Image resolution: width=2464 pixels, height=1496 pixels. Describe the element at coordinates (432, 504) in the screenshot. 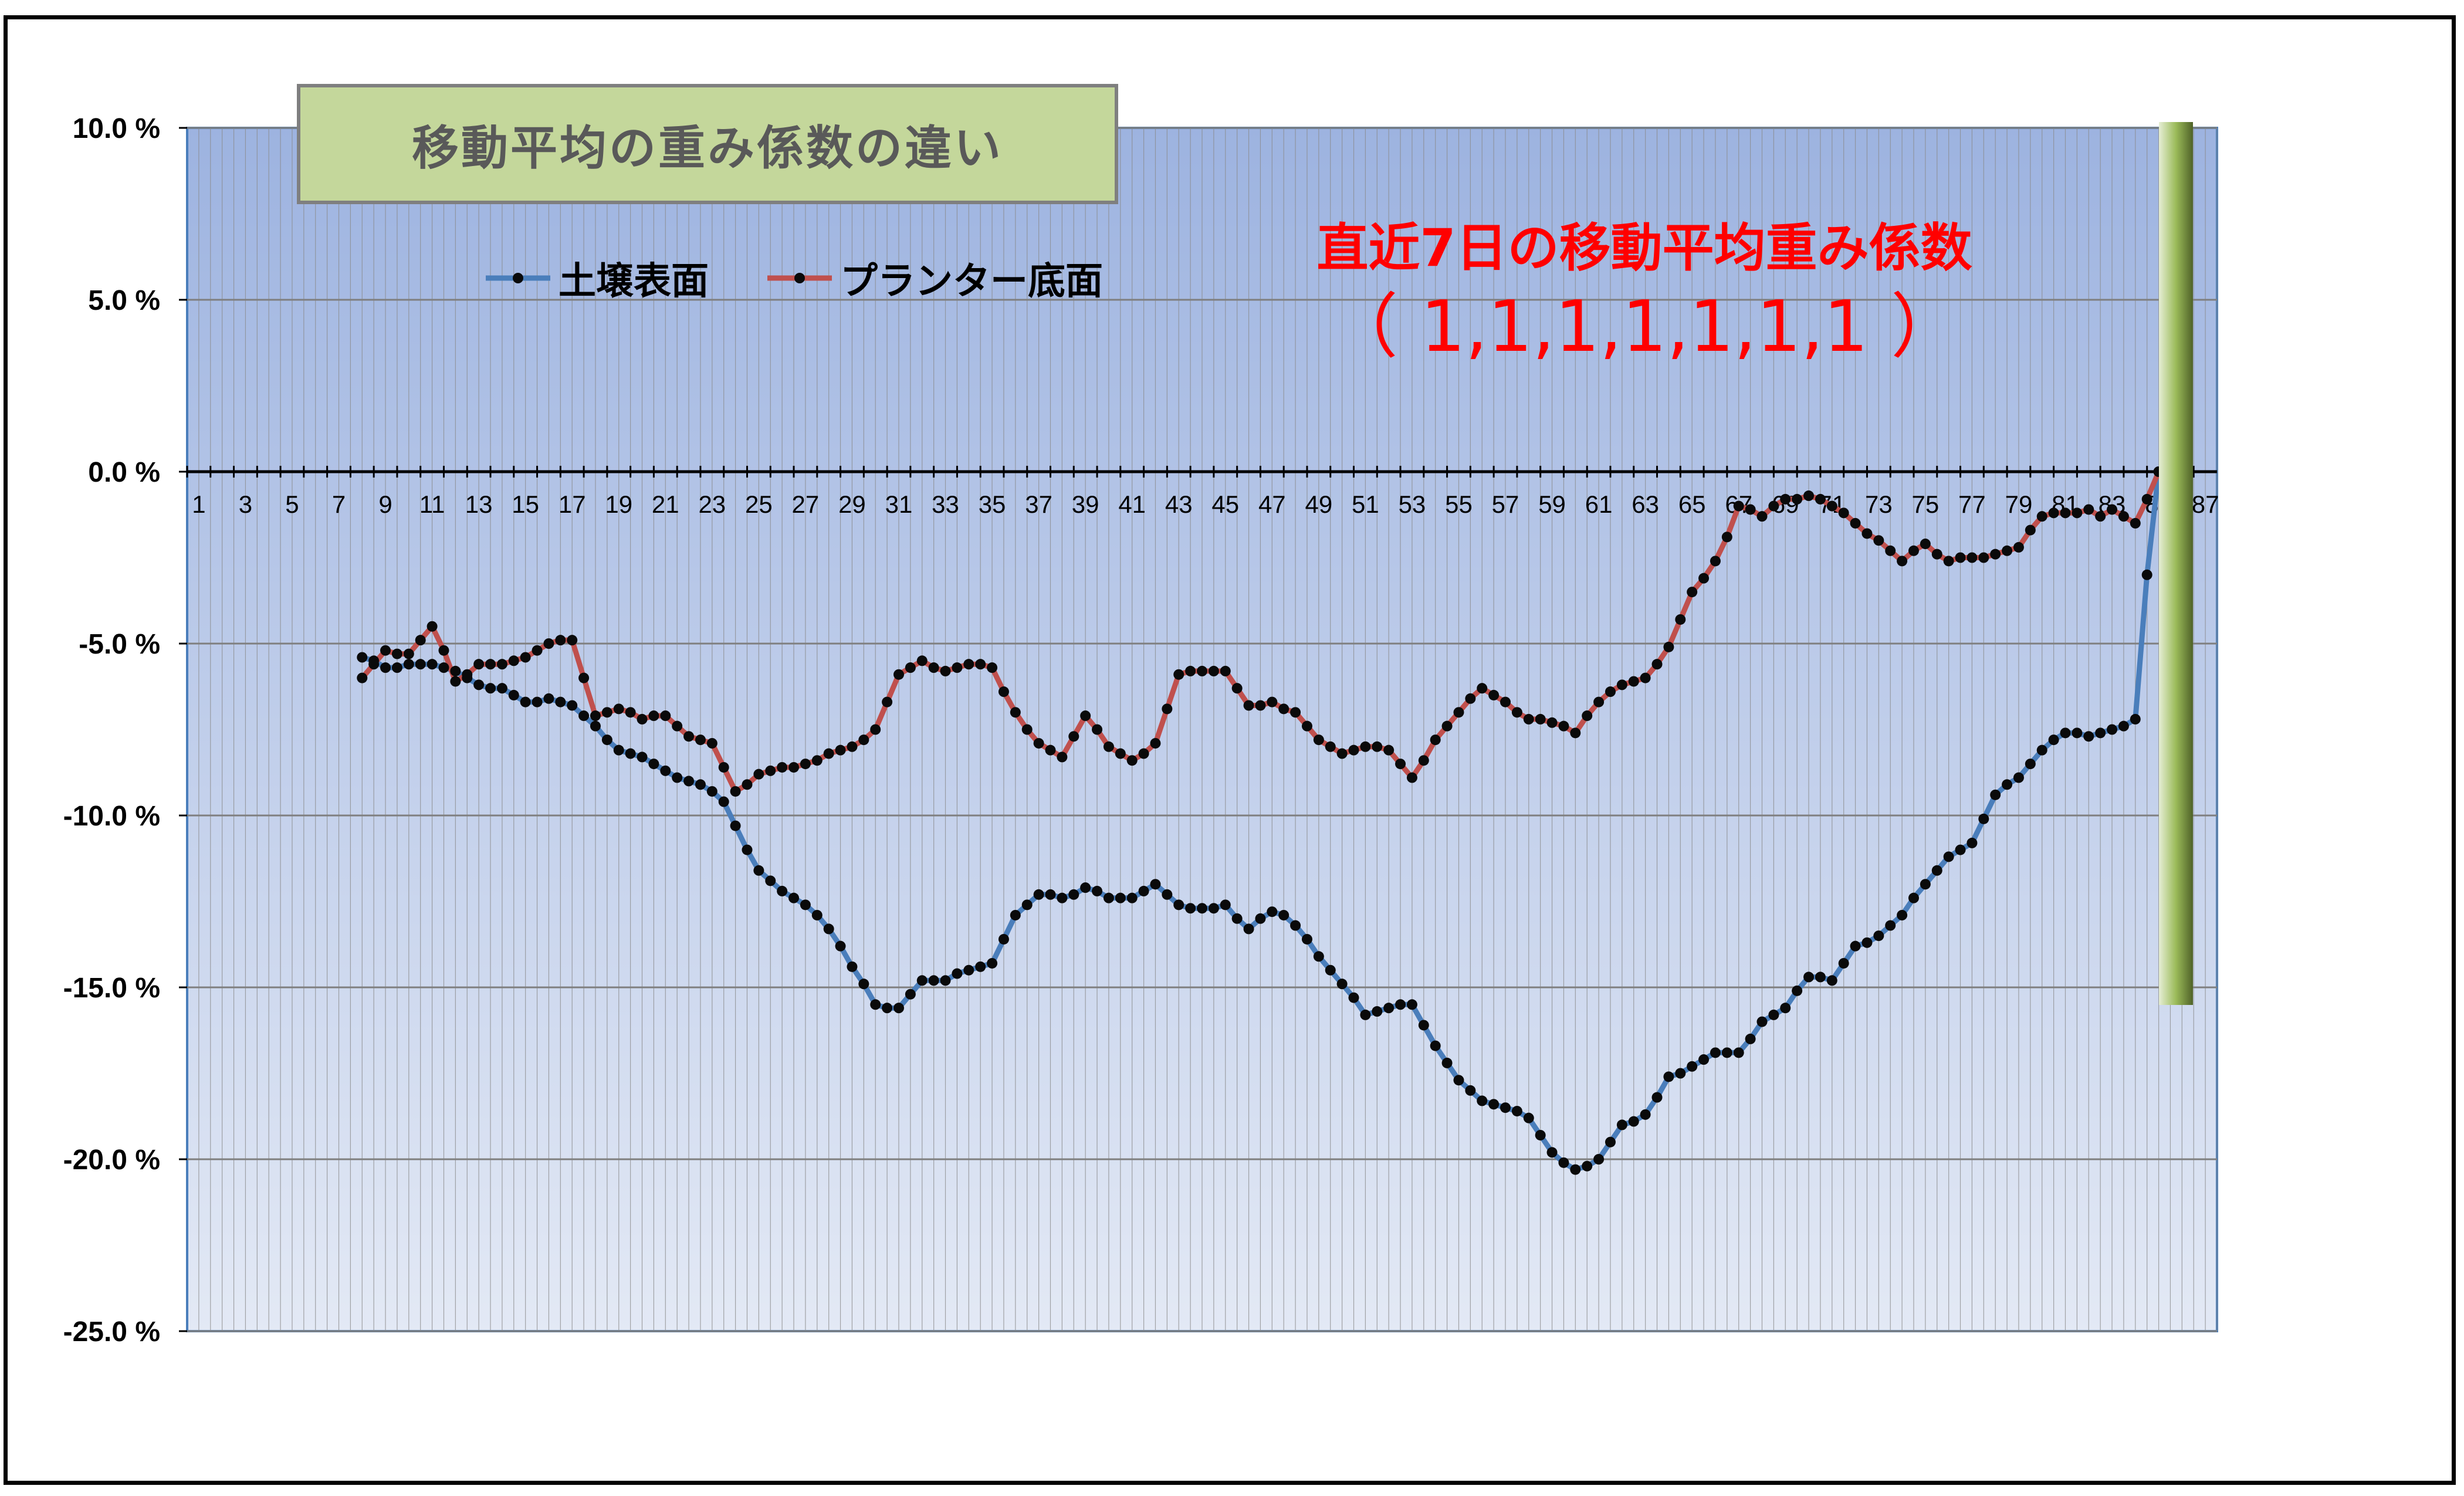

I see `x-tick-label: 11` at that location.